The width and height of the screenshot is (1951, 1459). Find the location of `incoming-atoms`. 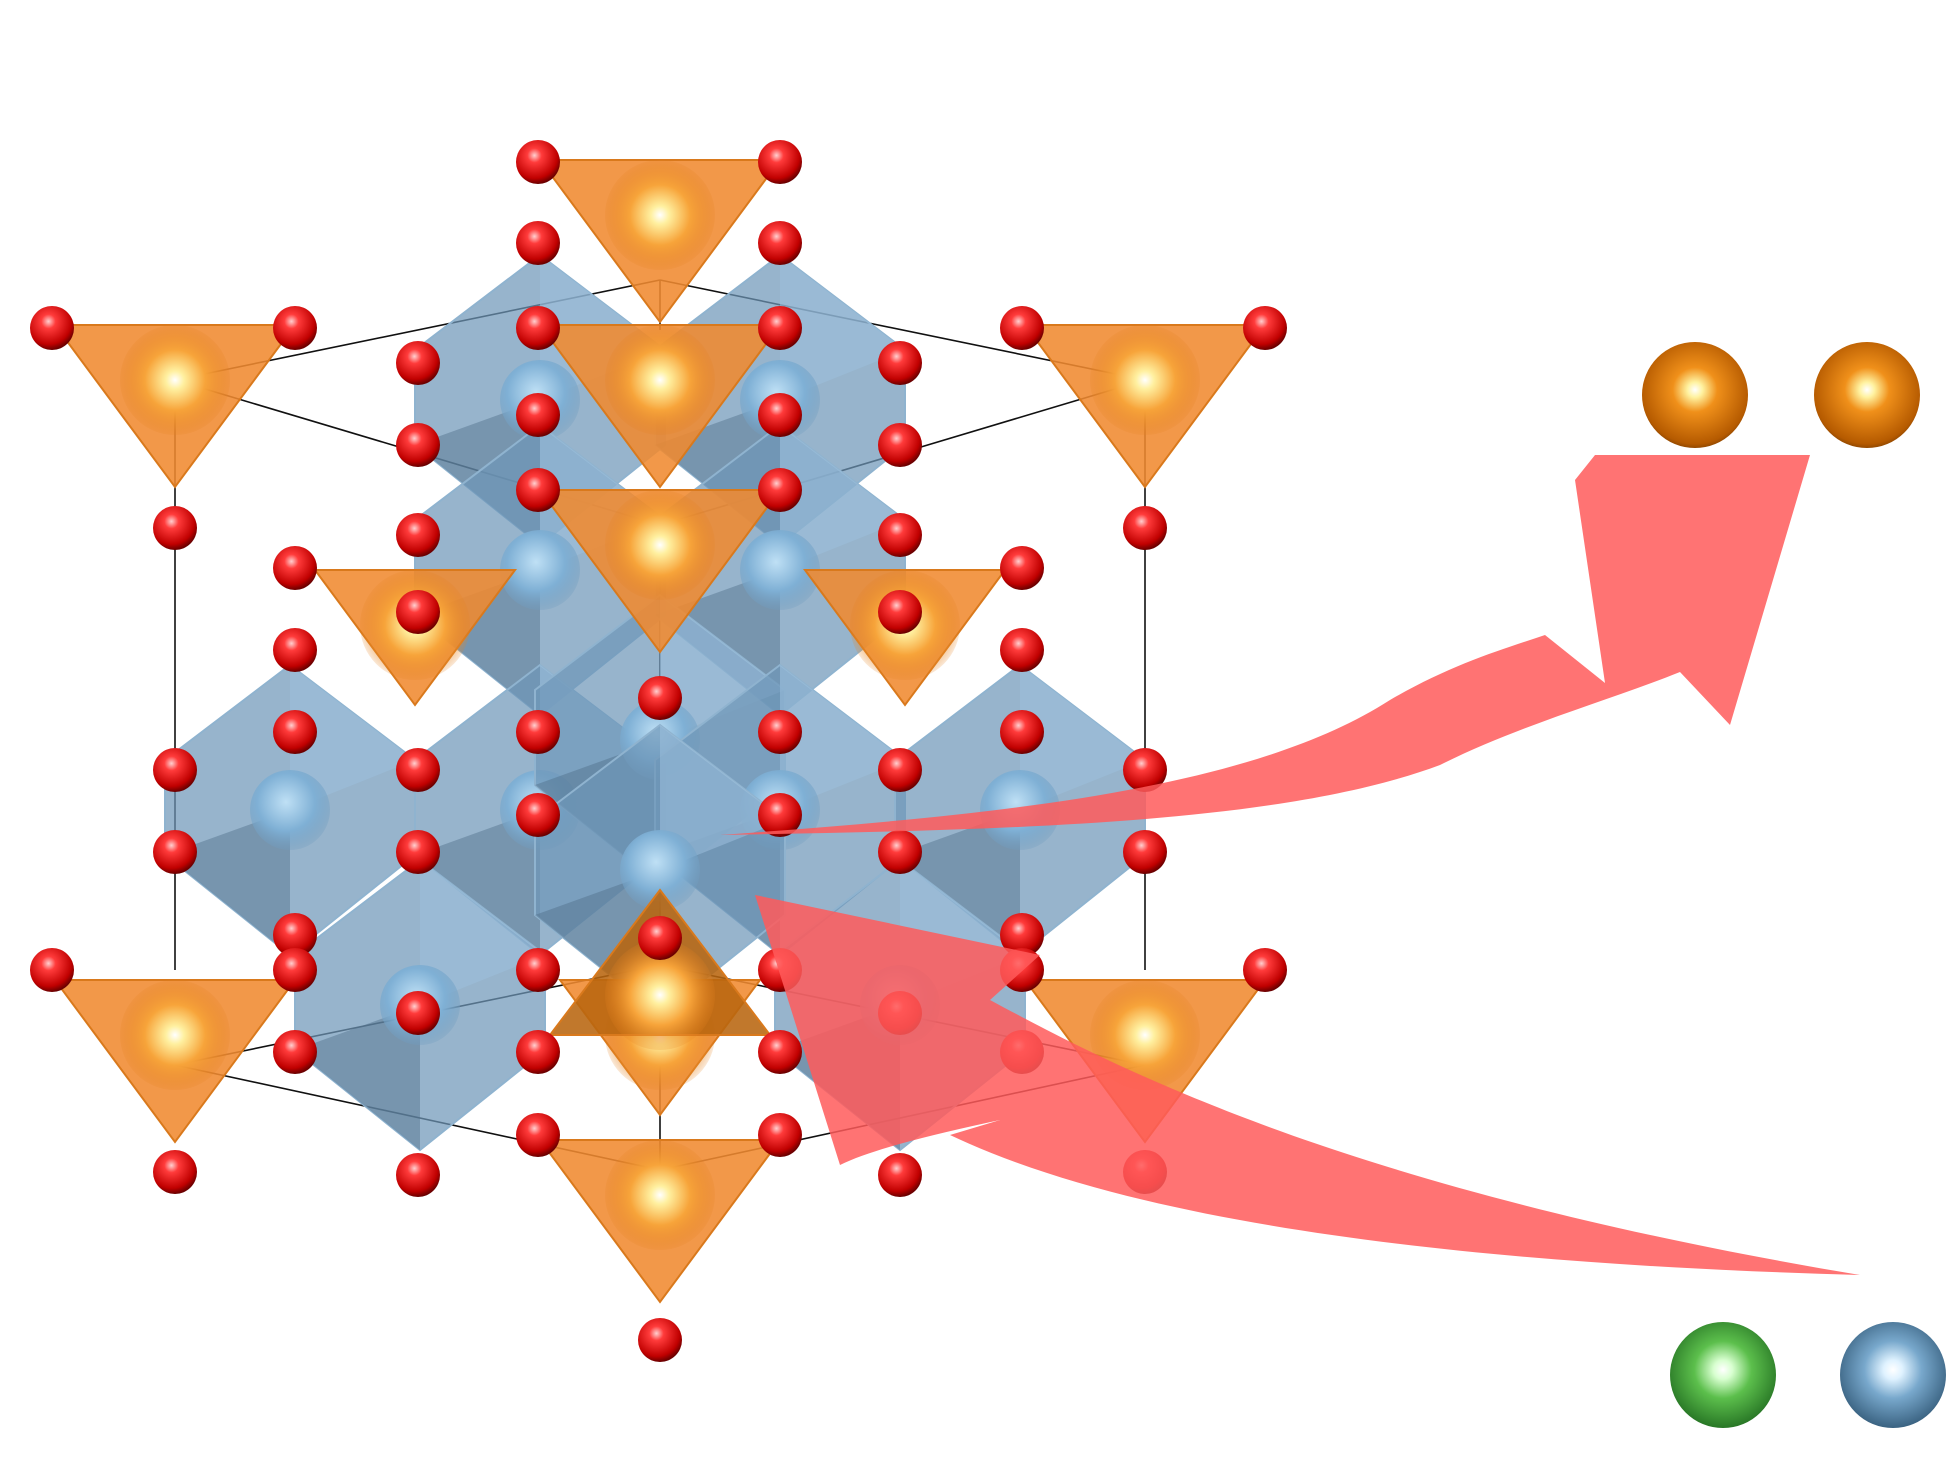

incoming-atoms is located at coordinates (1808, 1375).